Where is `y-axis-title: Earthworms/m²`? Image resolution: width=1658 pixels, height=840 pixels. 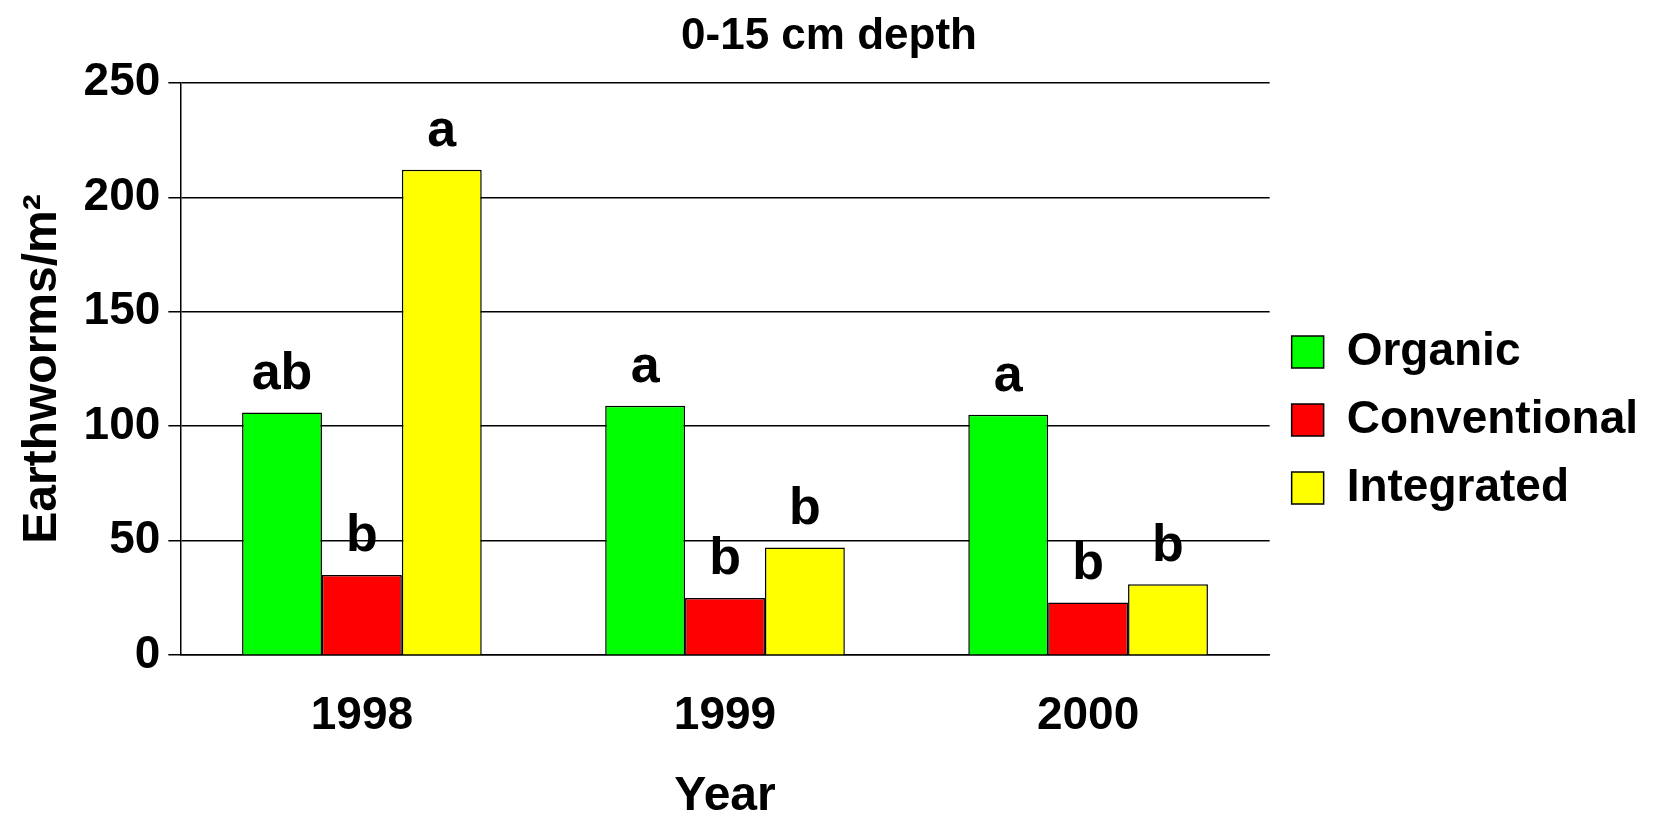 y-axis-title: Earthworms/m² is located at coordinates (40, 369).